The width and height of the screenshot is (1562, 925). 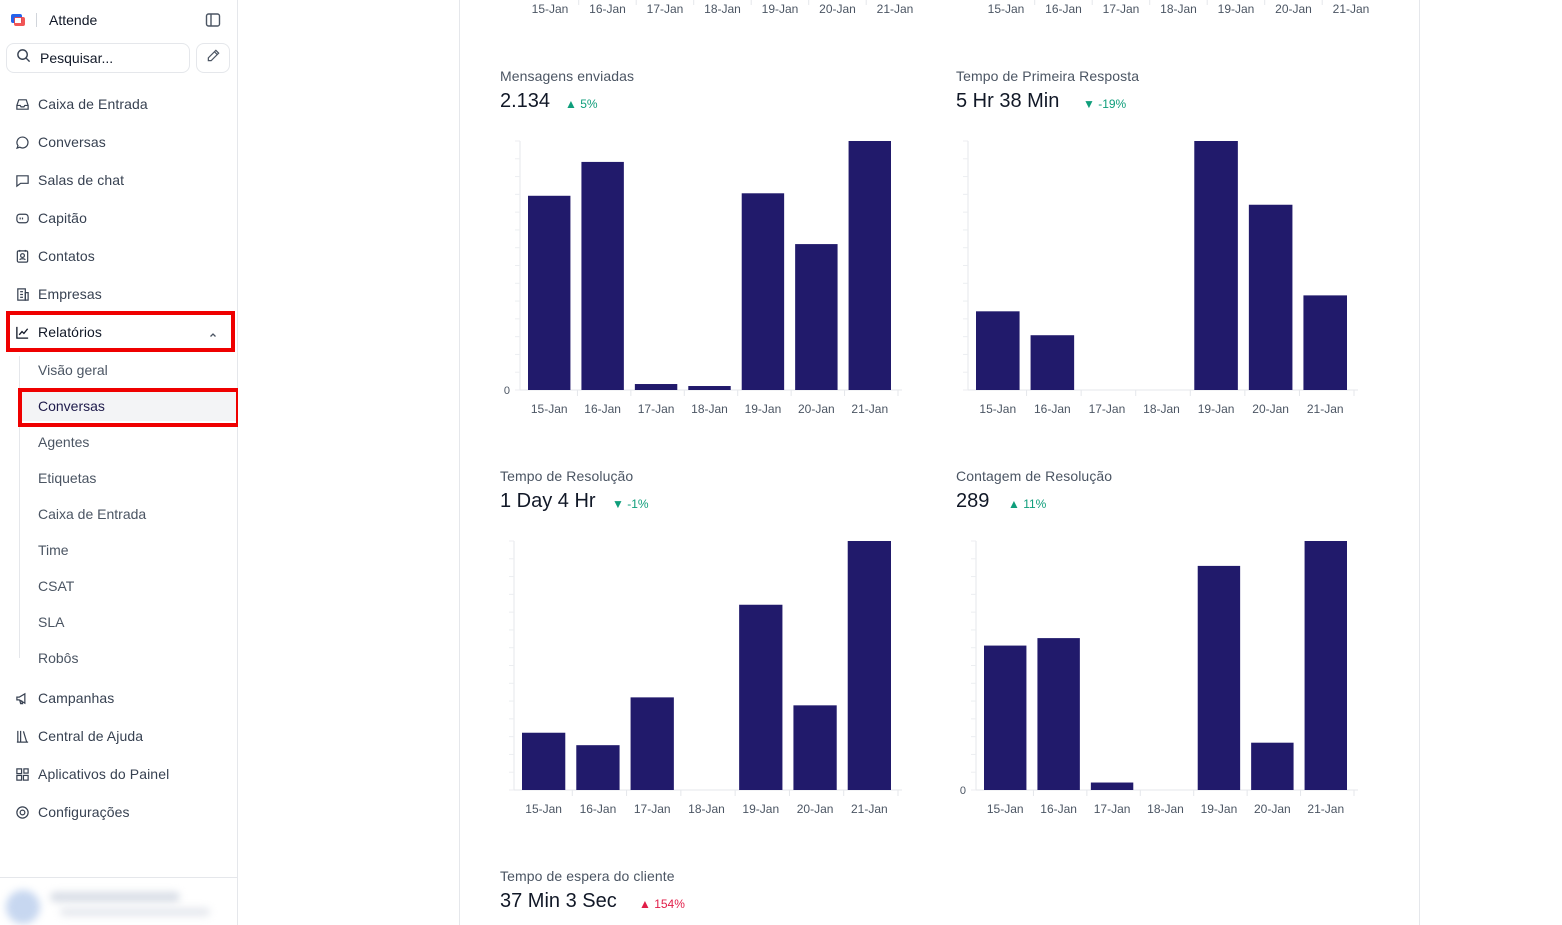 What do you see at coordinates (23, 58) in the screenshot?
I see `search-icon` at bounding box center [23, 58].